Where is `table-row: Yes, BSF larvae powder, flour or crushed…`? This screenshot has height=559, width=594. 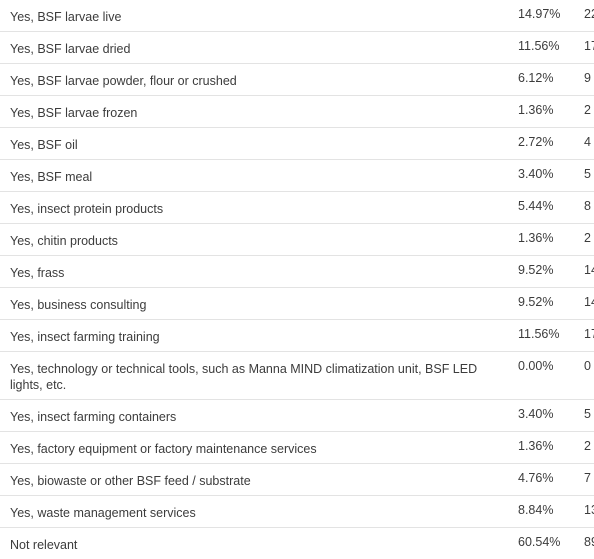 table-row: Yes, BSF larvae powder, flour or crushed… is located at coordinates (297, 80).